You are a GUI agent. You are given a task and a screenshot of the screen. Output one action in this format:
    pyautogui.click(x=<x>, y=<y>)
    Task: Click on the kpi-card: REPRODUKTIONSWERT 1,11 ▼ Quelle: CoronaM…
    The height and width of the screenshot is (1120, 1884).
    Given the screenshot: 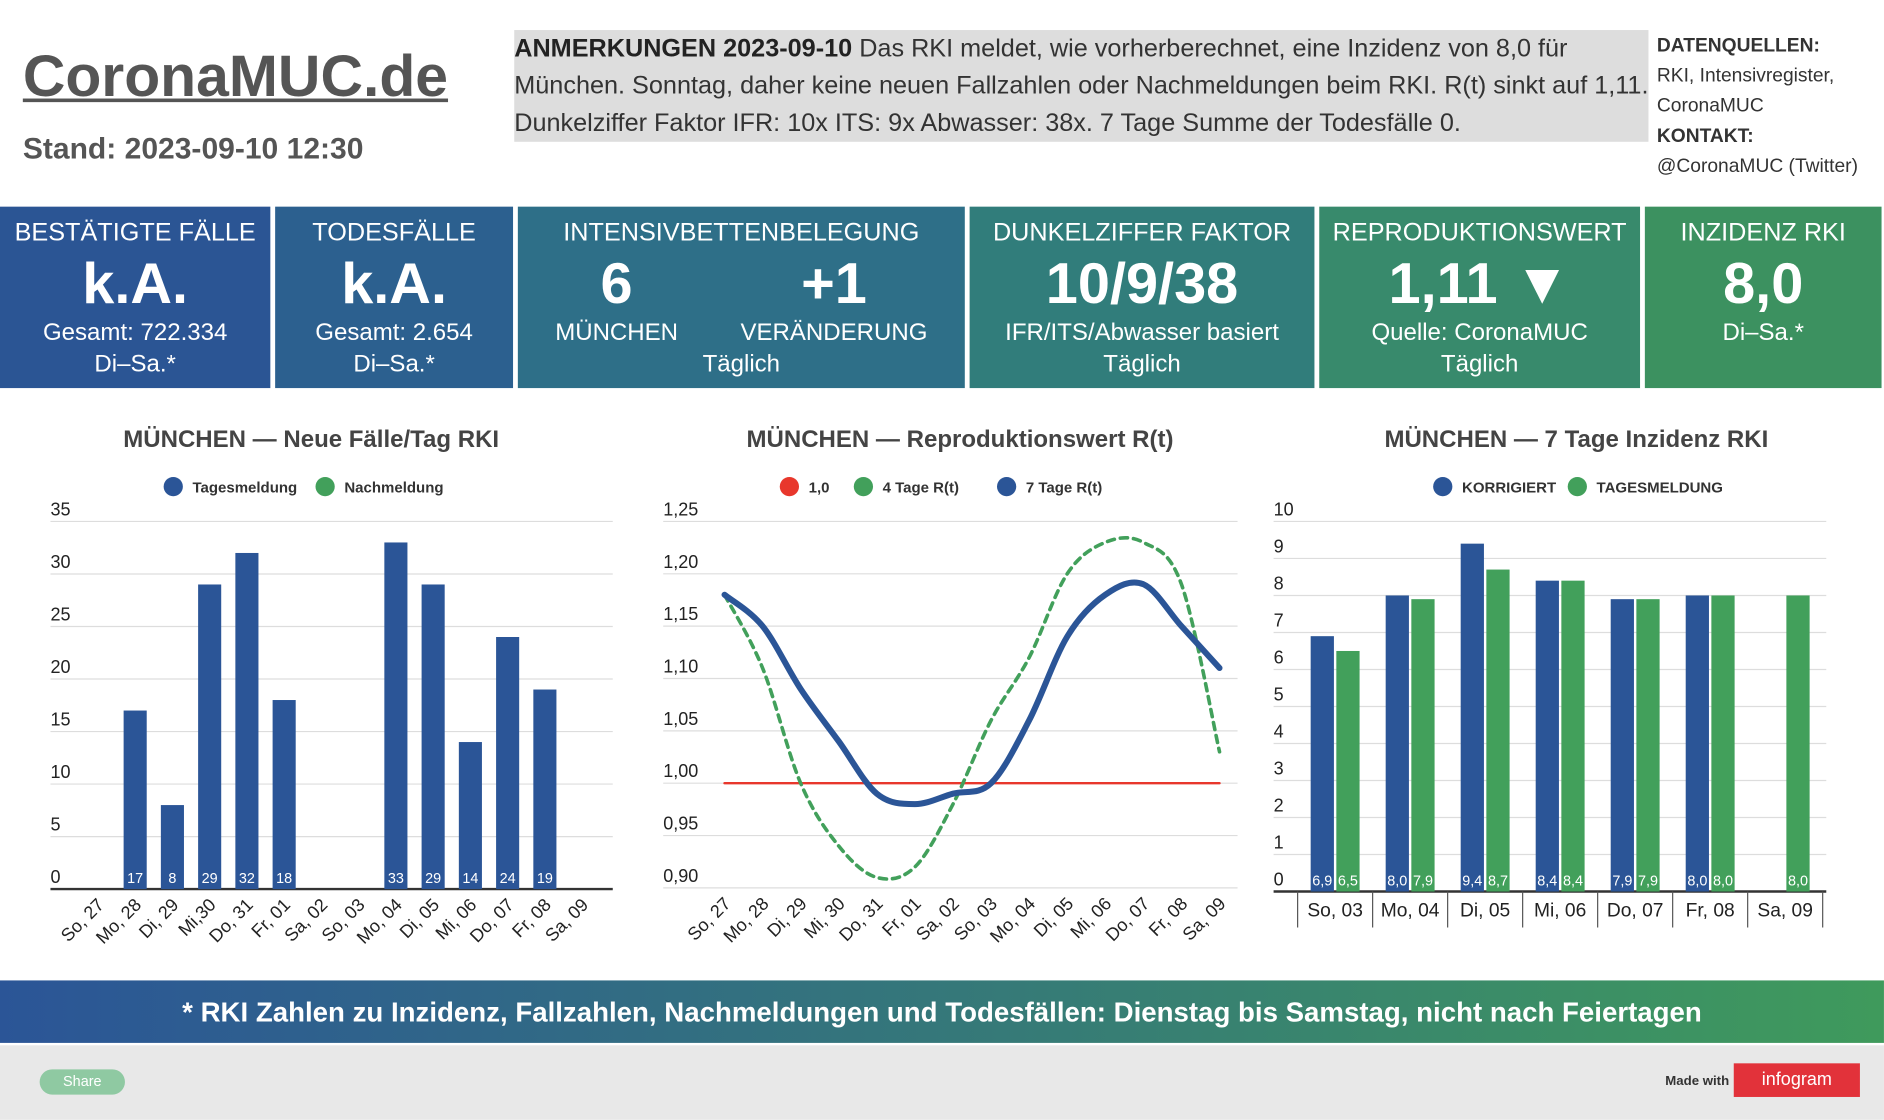 What is the action you would take?
    pyautogui.click(x=1480, y=297)
    